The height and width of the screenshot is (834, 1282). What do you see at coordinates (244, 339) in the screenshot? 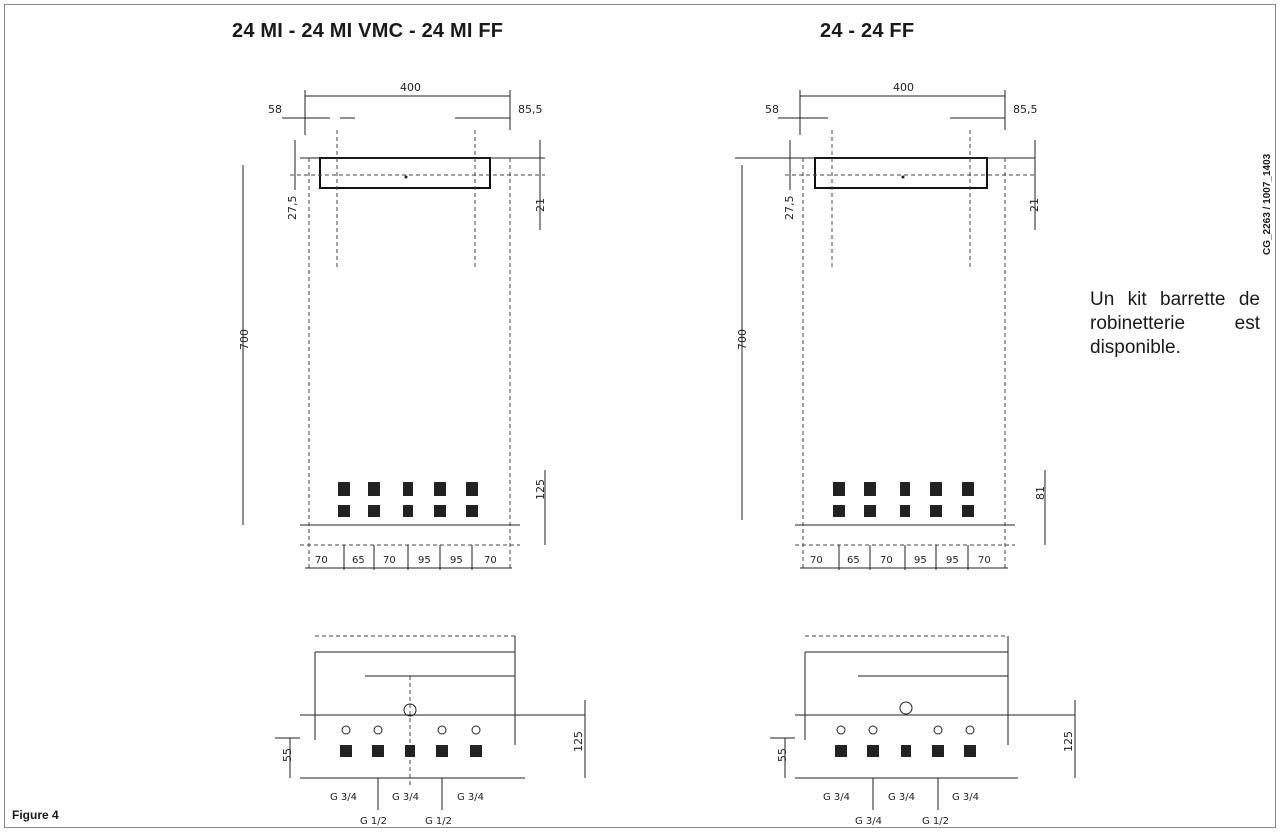
I see `left-height-dim: 700` at bounding box center [244, 339].